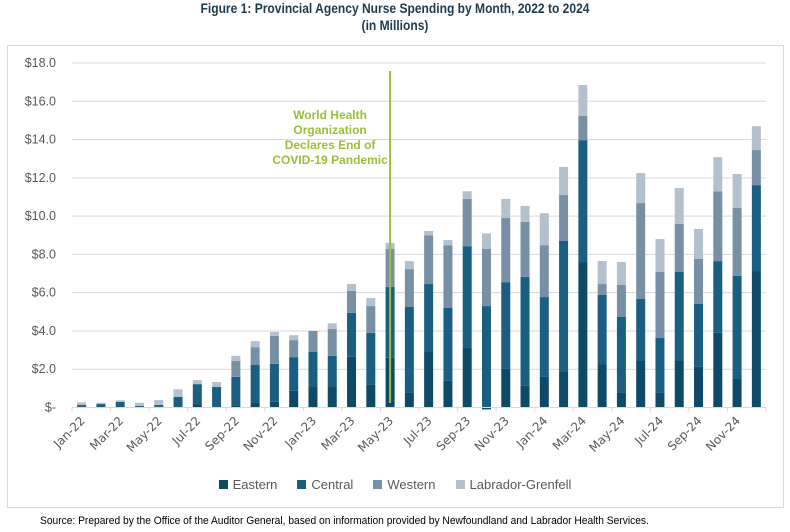 This screenshot has height=532, width=790. What do you see at coordinates (569, 433) in the screenshot?
I see `x-tick-label: Mar-24` at bounding box center [569, 433].